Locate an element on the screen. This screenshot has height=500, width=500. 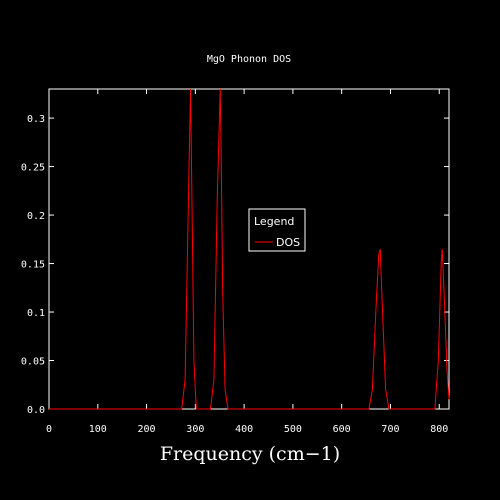
x-tick-label: 500 is located at coordinates (293, 429).